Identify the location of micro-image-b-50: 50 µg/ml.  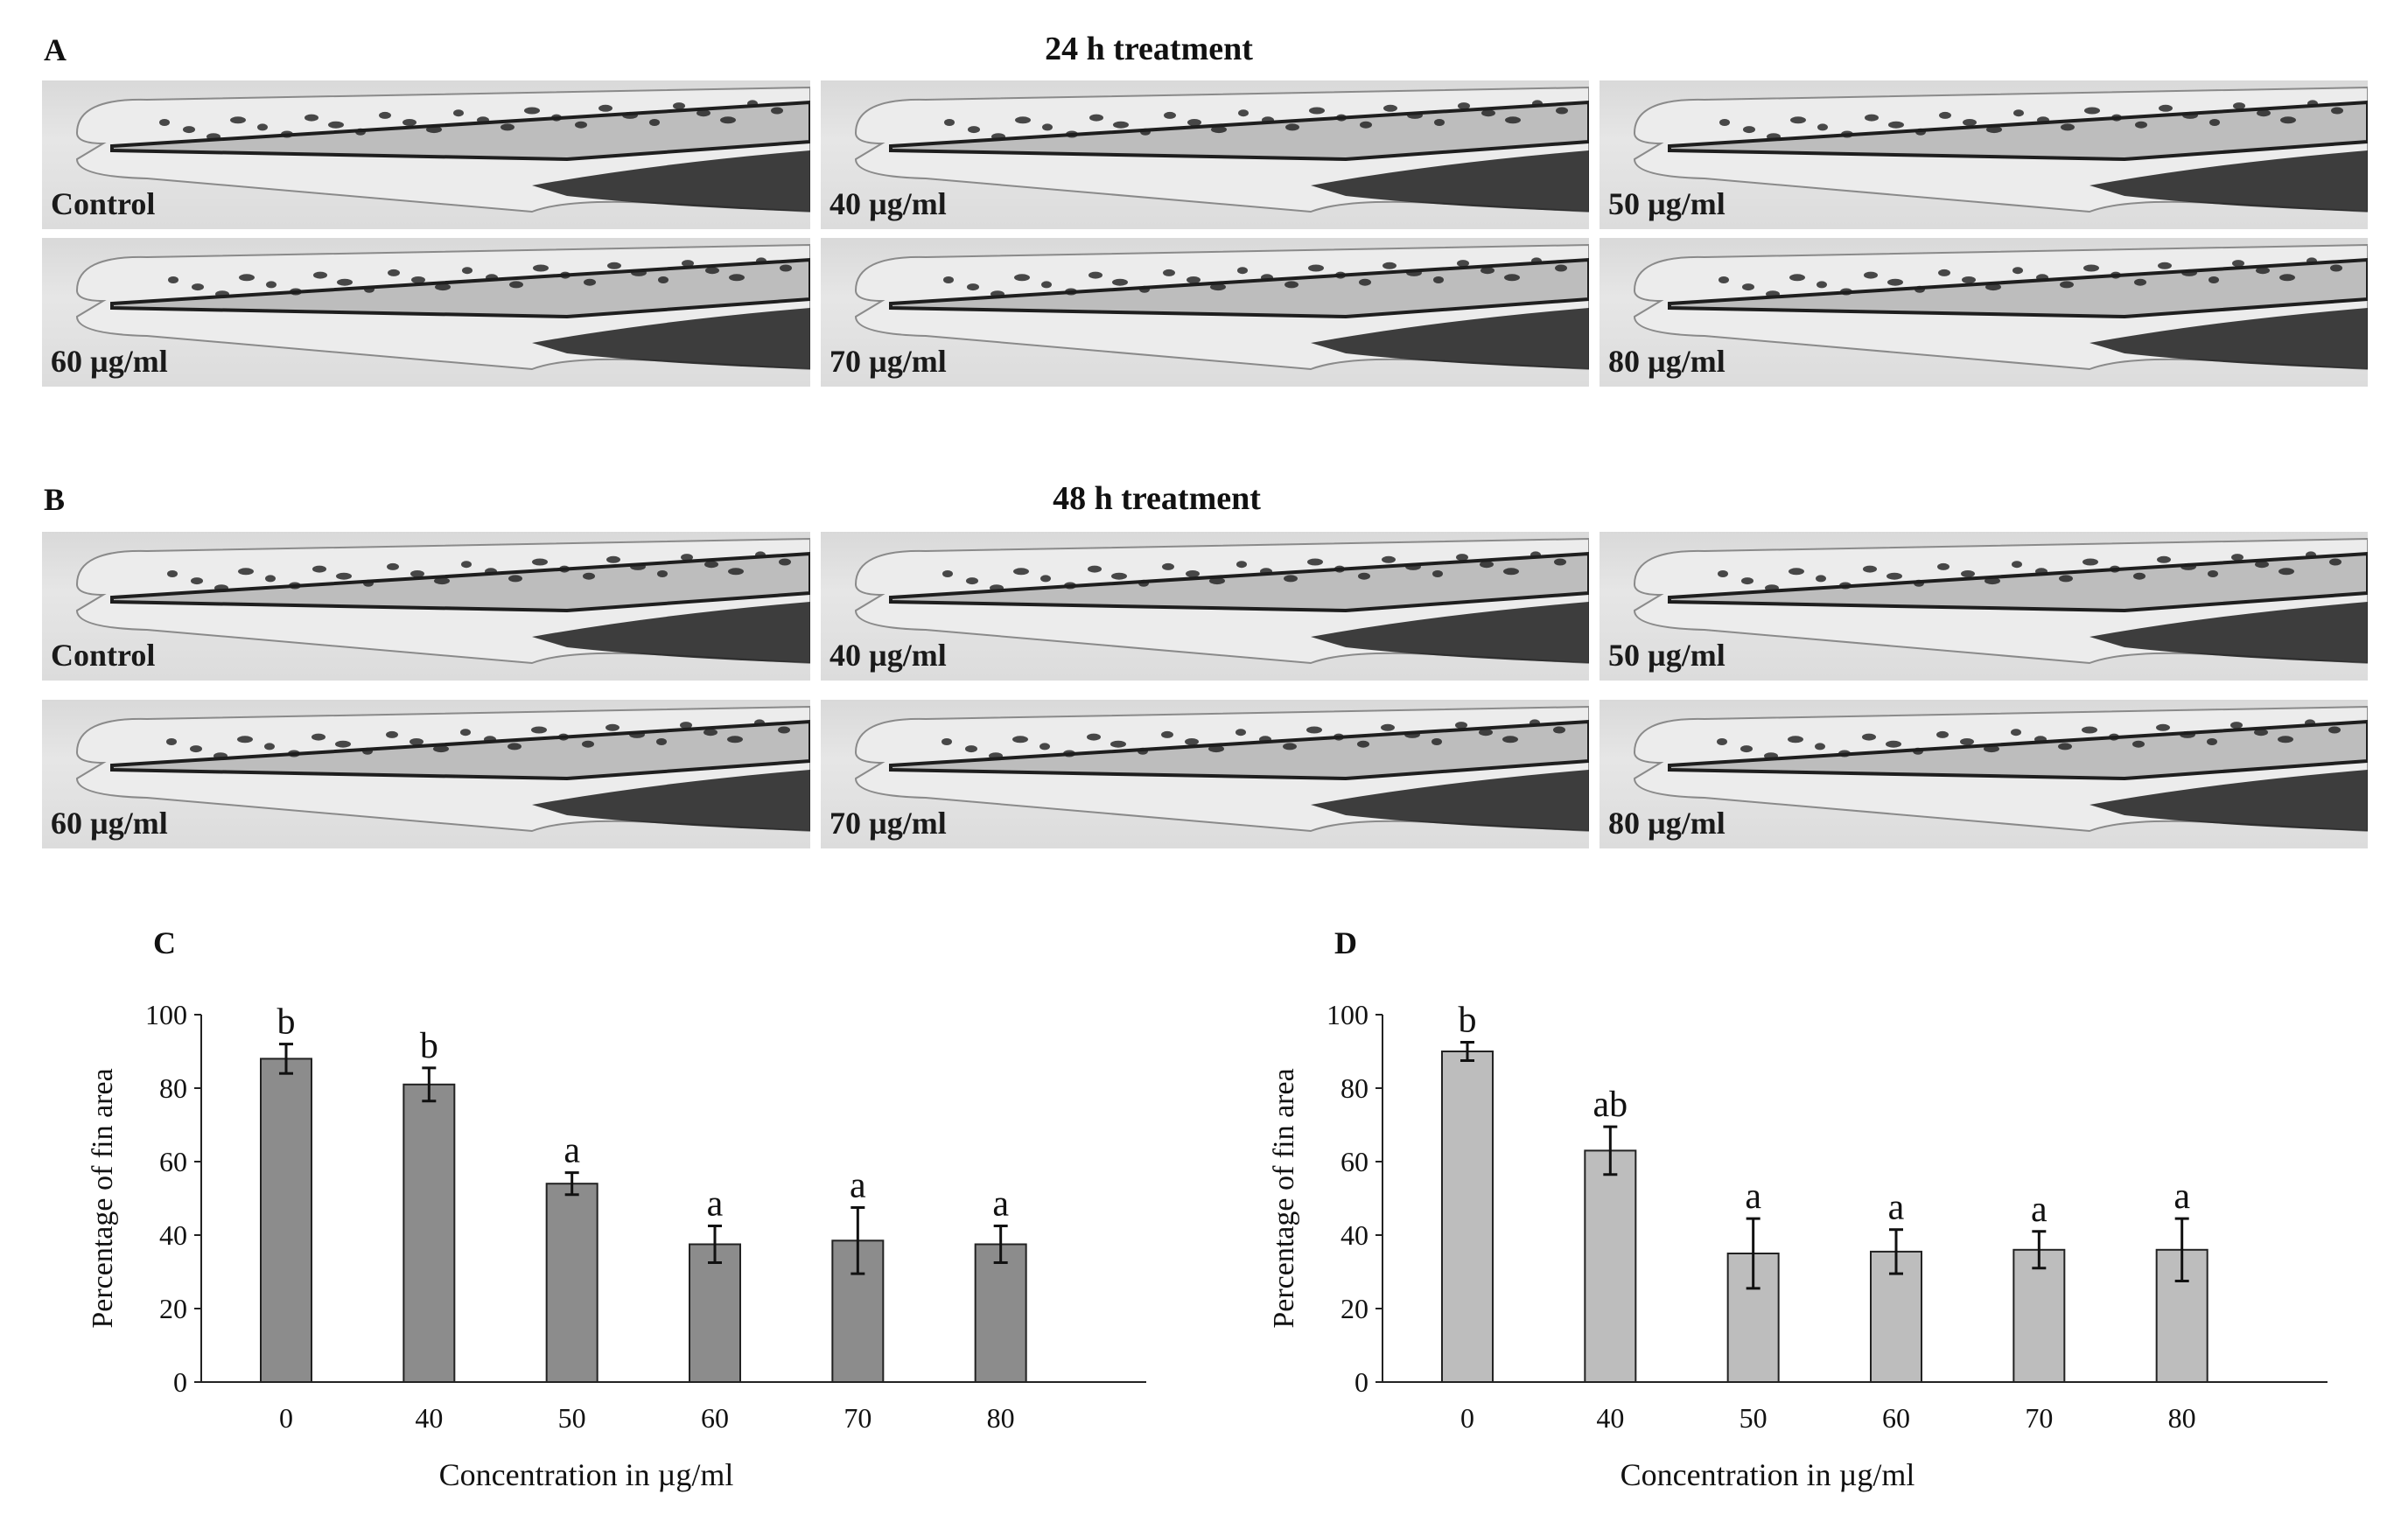
(1984, 607).